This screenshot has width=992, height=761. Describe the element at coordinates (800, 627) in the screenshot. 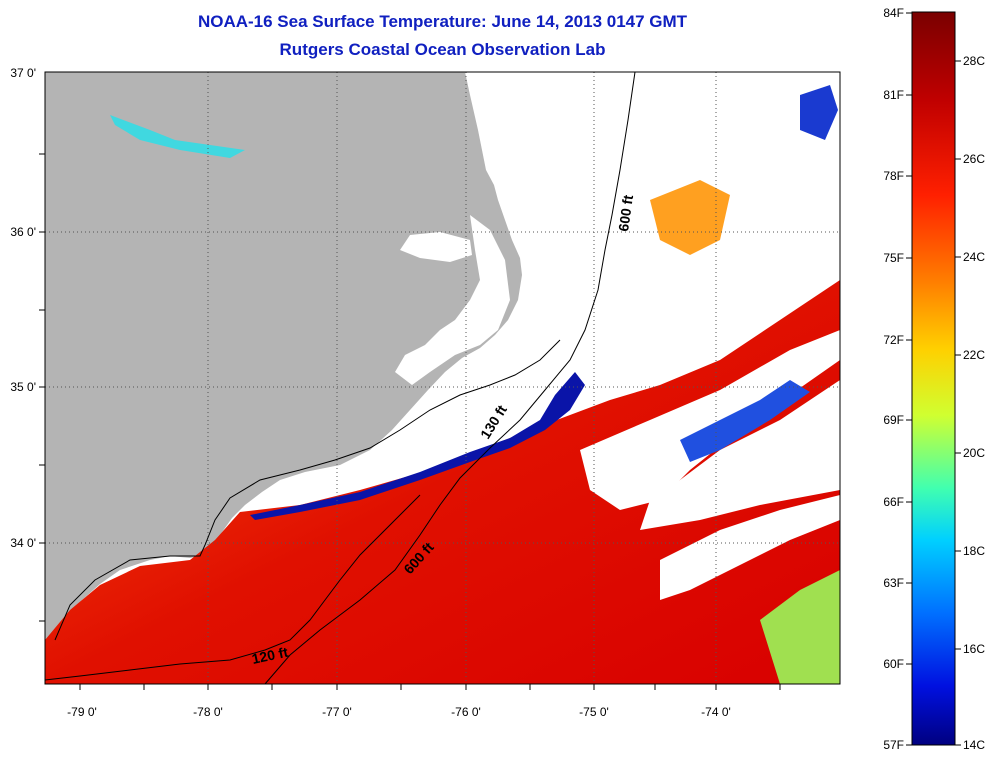

I see `green-patch-se` at that location.